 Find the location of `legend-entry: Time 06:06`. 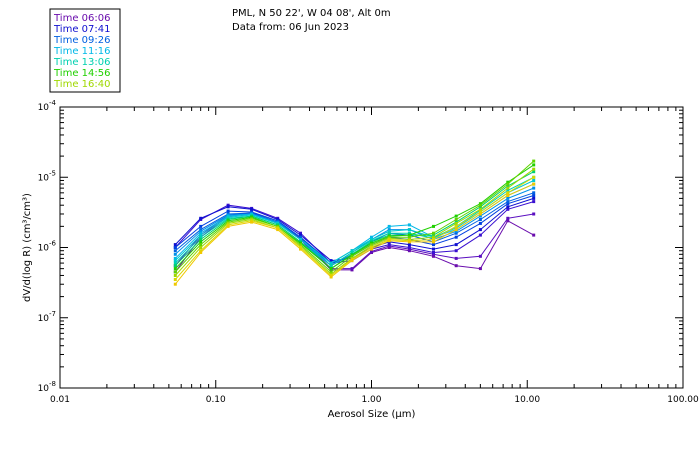

legend-entry: Time 06:06 is located at coordinates (81, 18).